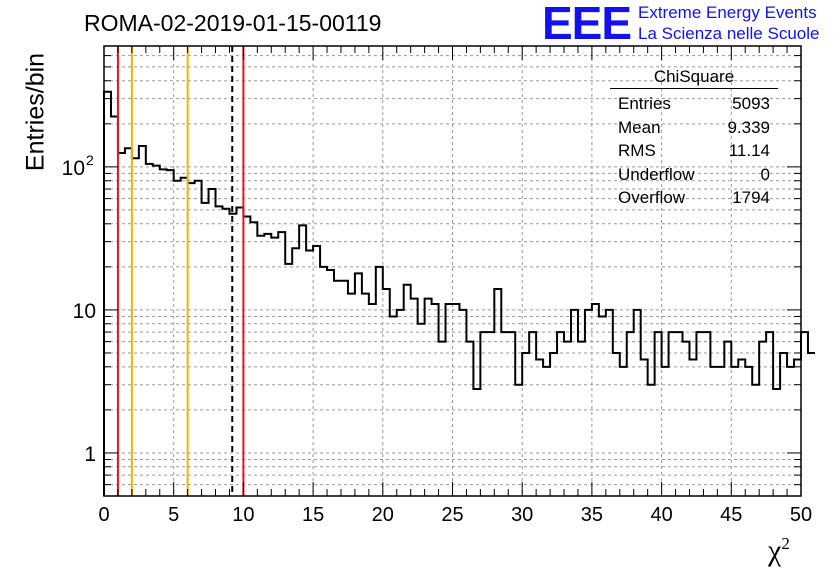 The width and height of the screenshot is (836, 572). I want to click on stats-row-rms: RMS 11.14, so click(694, 151).